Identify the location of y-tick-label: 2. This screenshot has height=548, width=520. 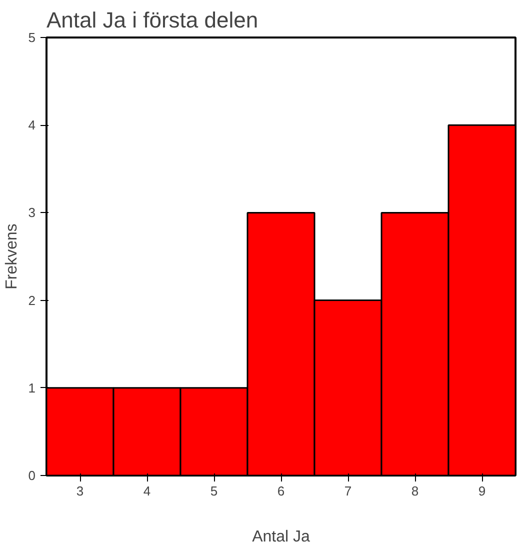
(32, 300).